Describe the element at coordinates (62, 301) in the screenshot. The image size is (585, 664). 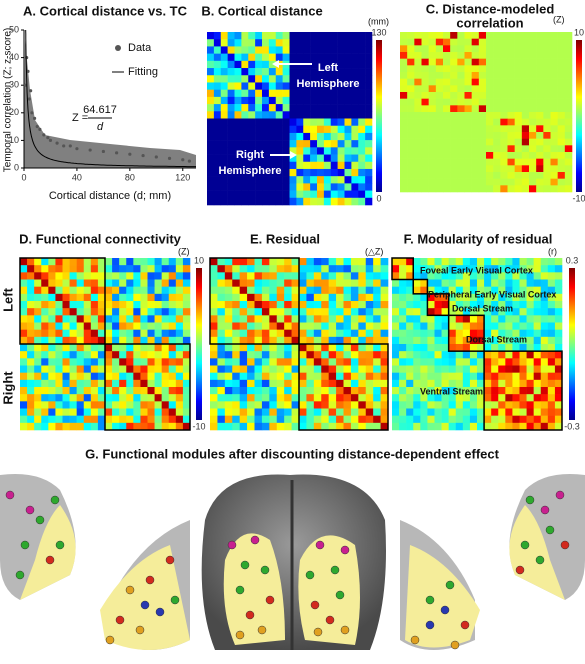
I see `block-outline` at that location.